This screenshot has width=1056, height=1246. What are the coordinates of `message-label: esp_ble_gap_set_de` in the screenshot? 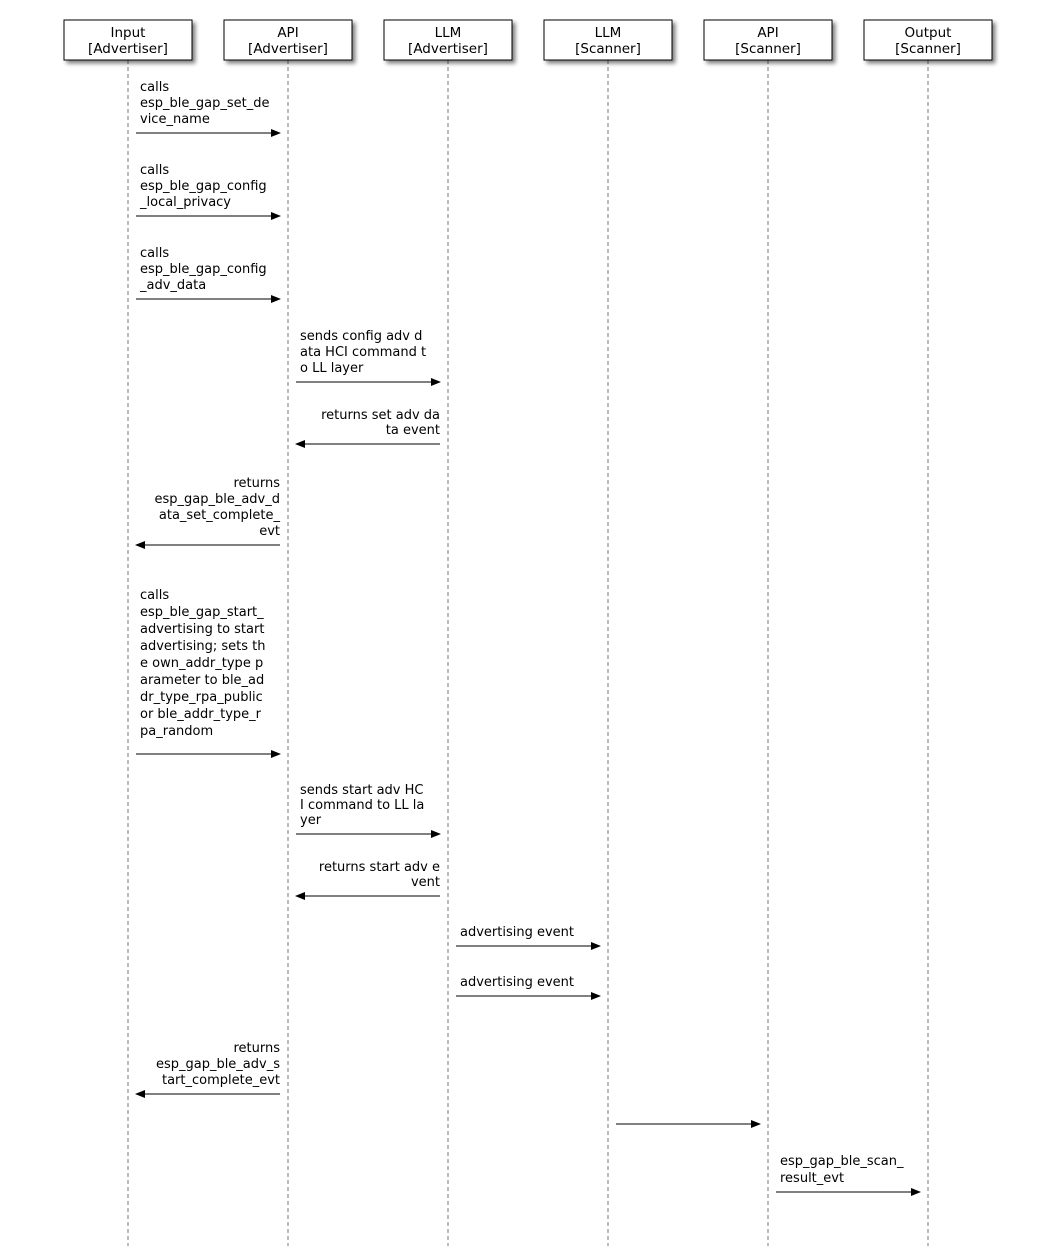 It's located at (204, 103).